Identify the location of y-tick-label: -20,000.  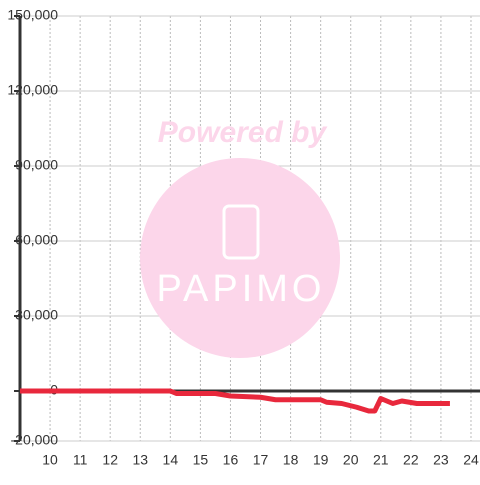
(35, 440).